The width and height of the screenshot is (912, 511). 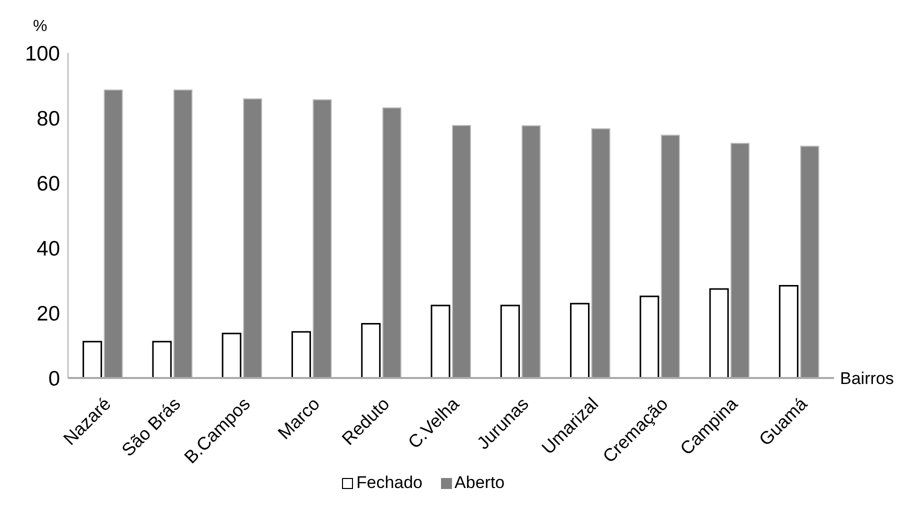 What do you see at coordinates (479, 483) in the screenshot?
I see `legend-label: Aberto` at bounding box center [479, 483].